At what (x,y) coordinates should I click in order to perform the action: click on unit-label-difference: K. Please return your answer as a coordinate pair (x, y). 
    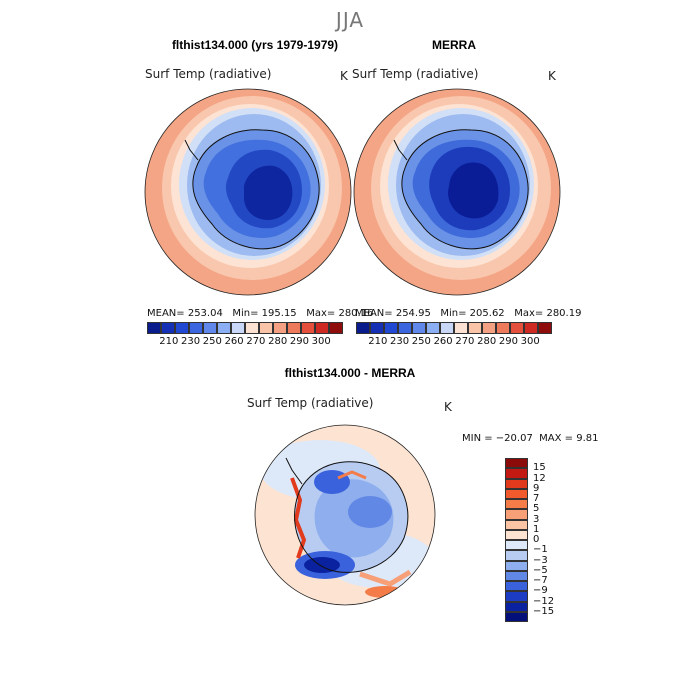
    Looking at the image, I should click on (448, 407).